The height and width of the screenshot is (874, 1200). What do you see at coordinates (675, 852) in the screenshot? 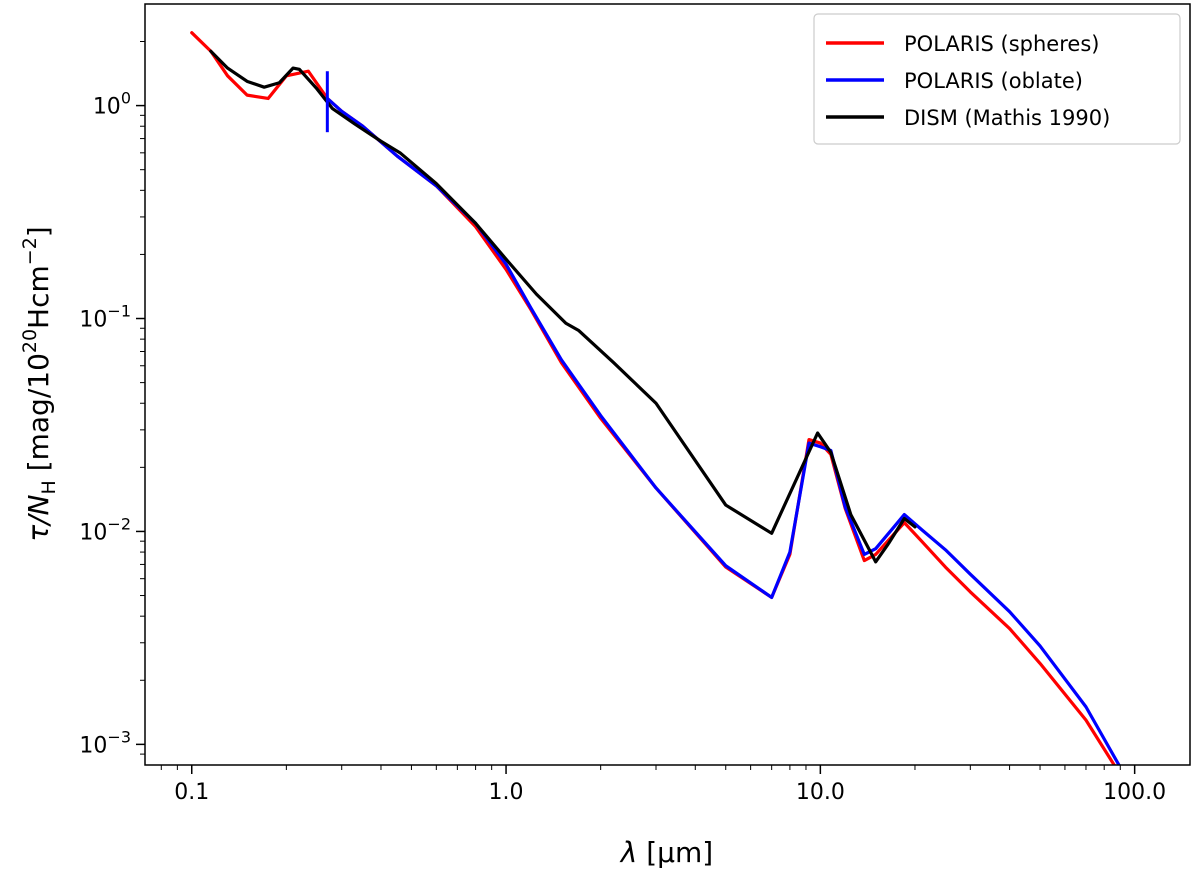
I see `x-axis-unit: [μm]` at bounding box center [675, 852].